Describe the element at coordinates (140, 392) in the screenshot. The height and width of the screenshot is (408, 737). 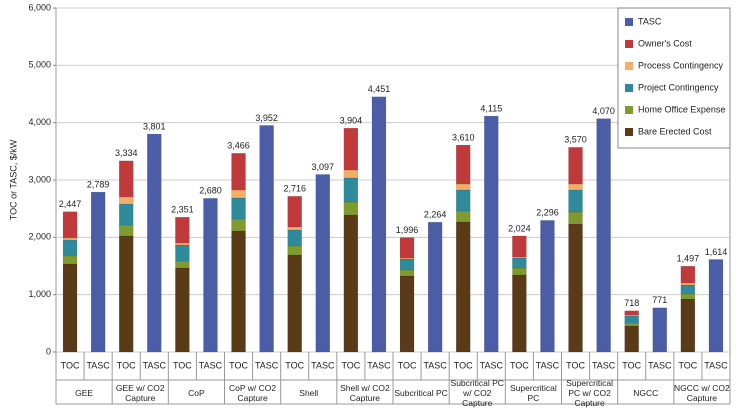
I see `group-label: GEE w/ CO2 Capture` at that location.